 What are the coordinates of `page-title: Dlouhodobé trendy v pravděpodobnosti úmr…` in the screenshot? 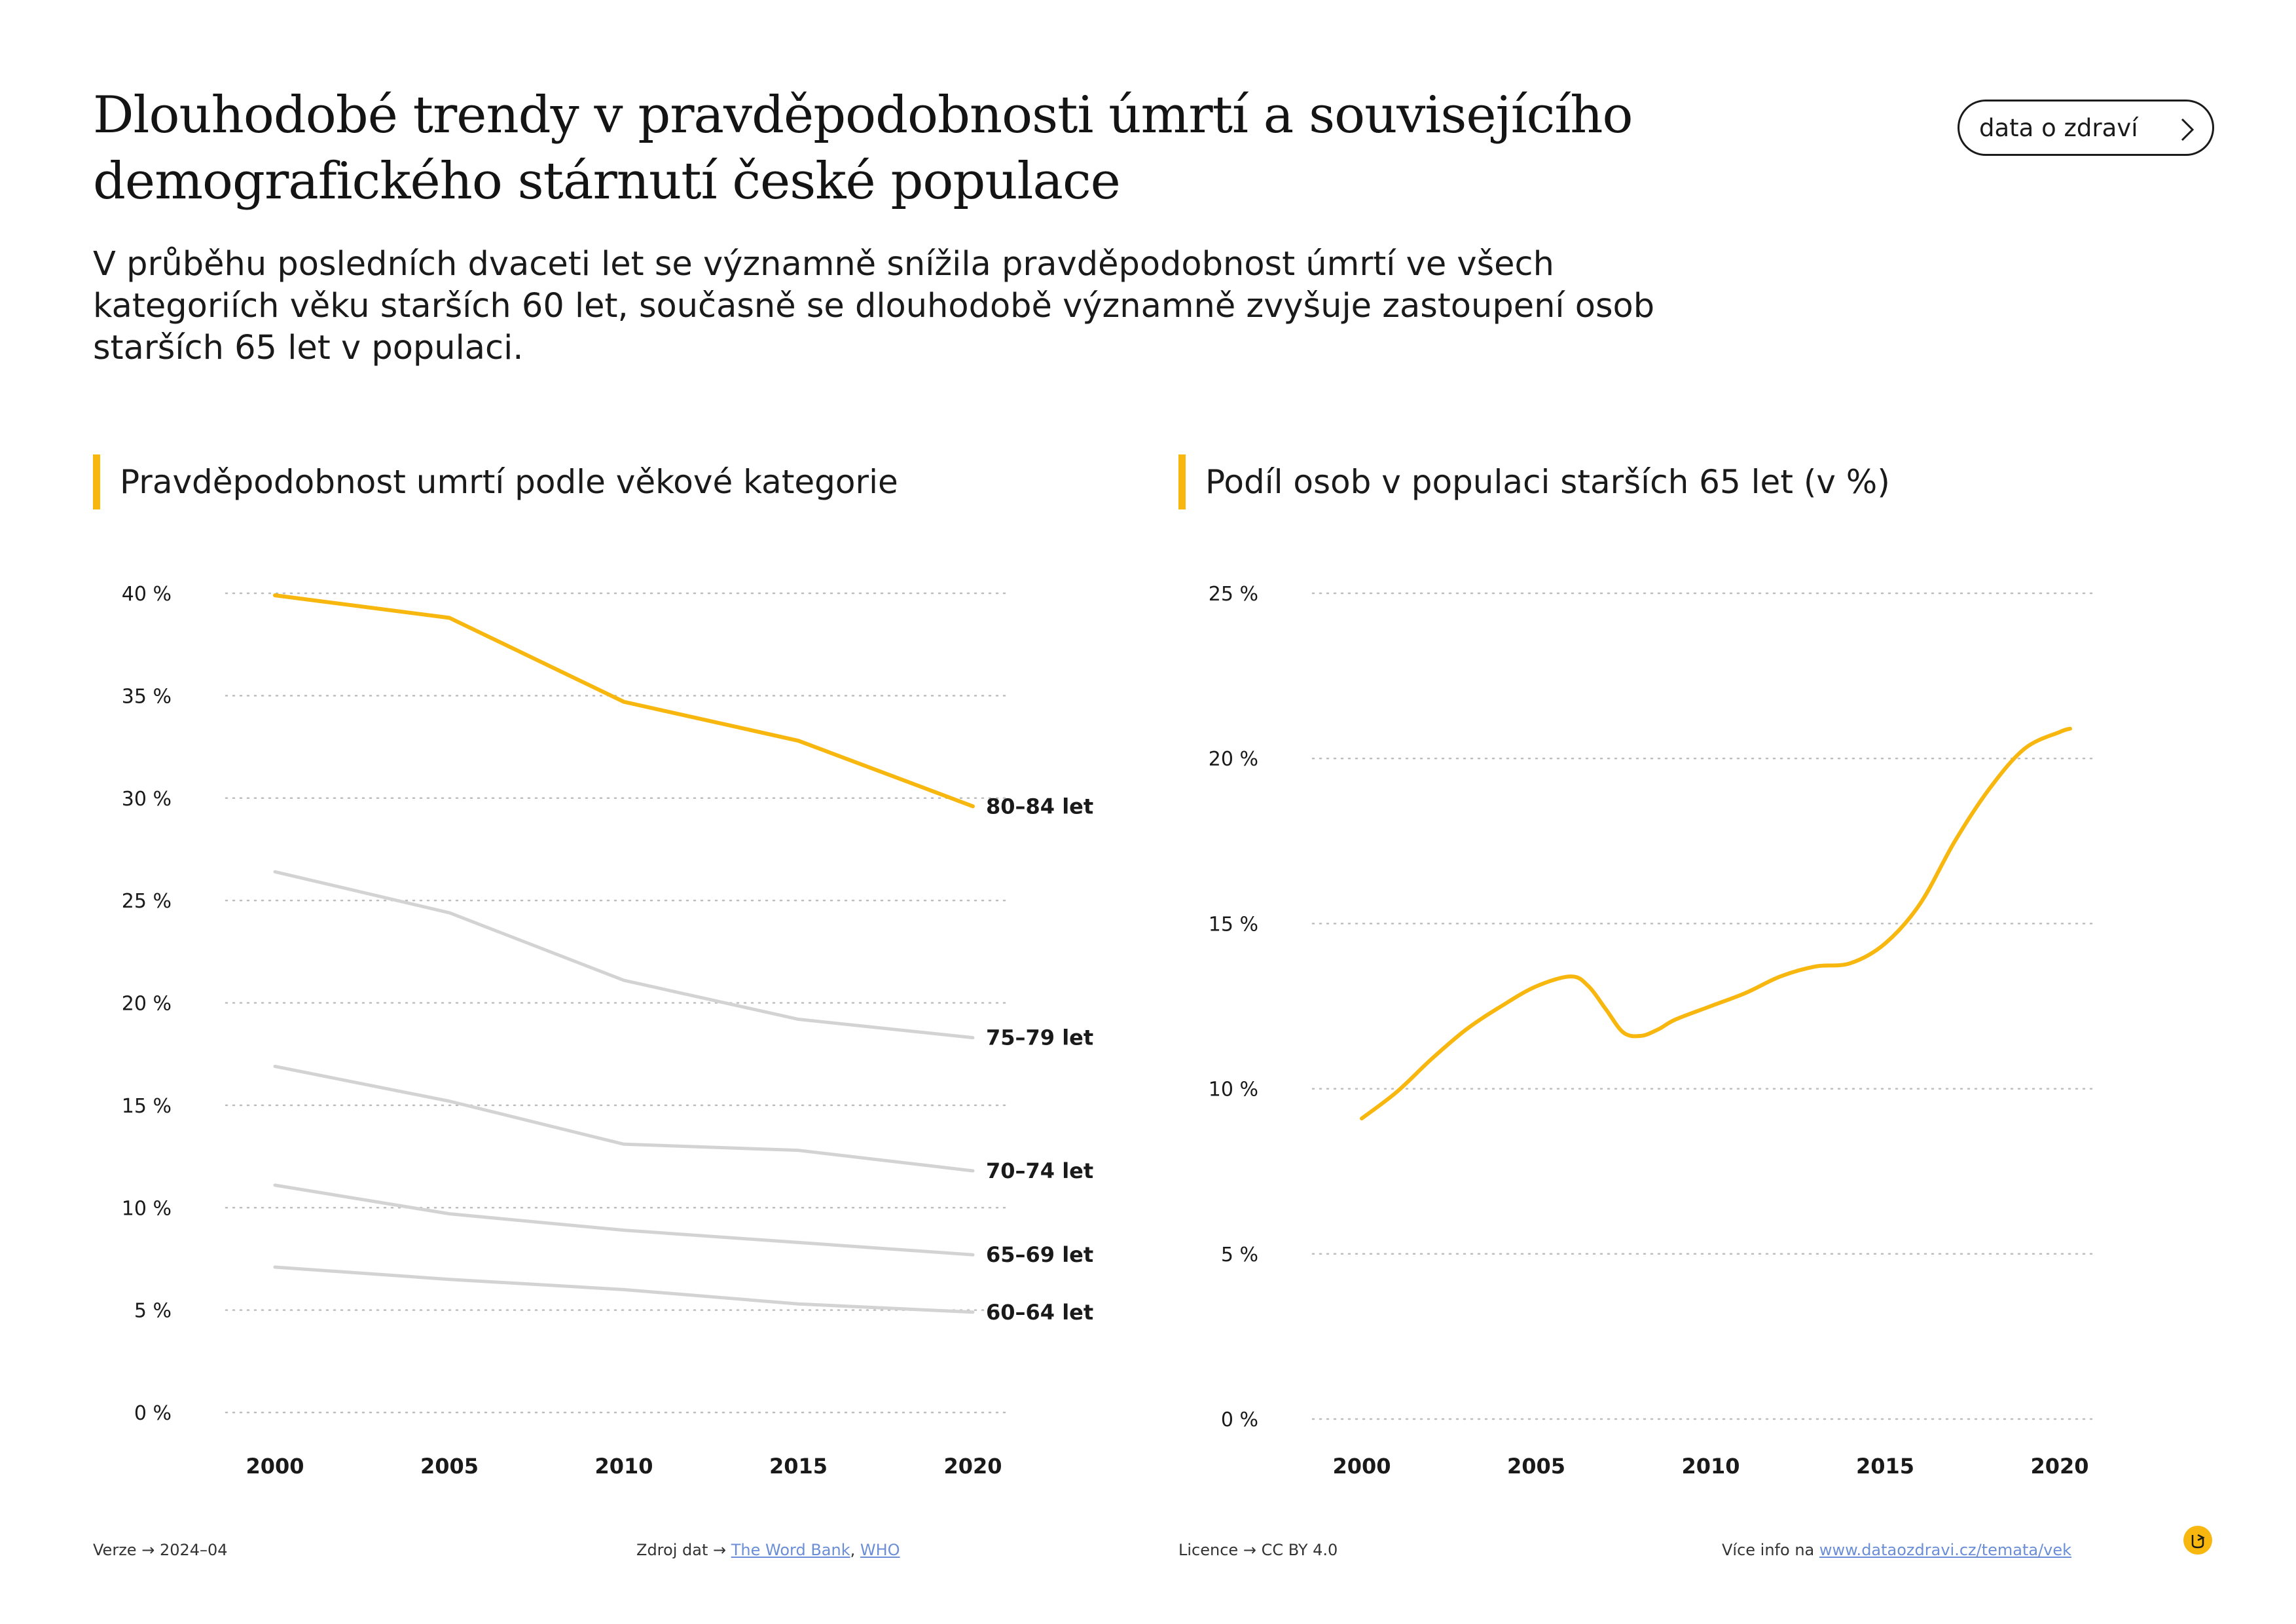 It's located at (863, 148).